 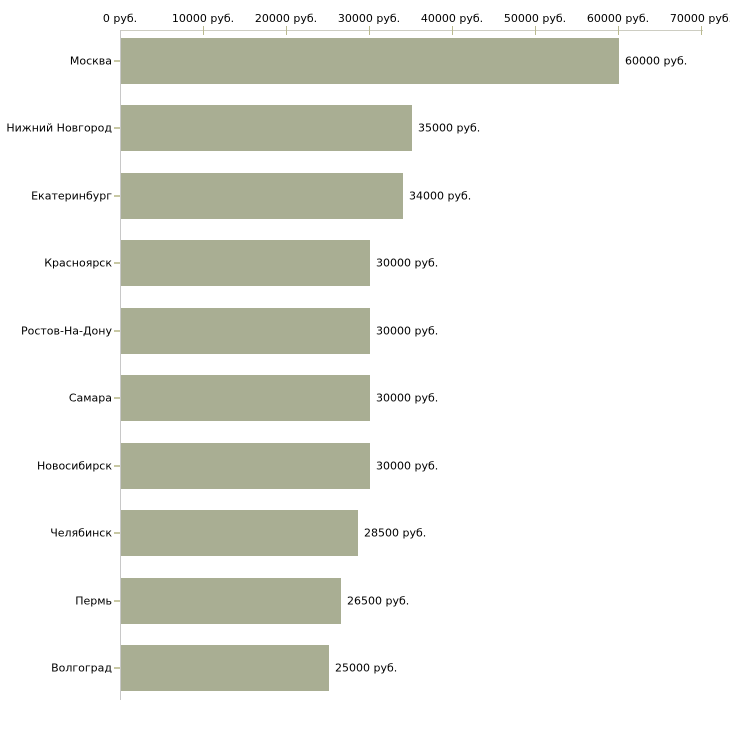 What do you see at coordinates (93, 601) in the screenshot?
I see `category-label: Пермь` at bounding box center [93, 601].